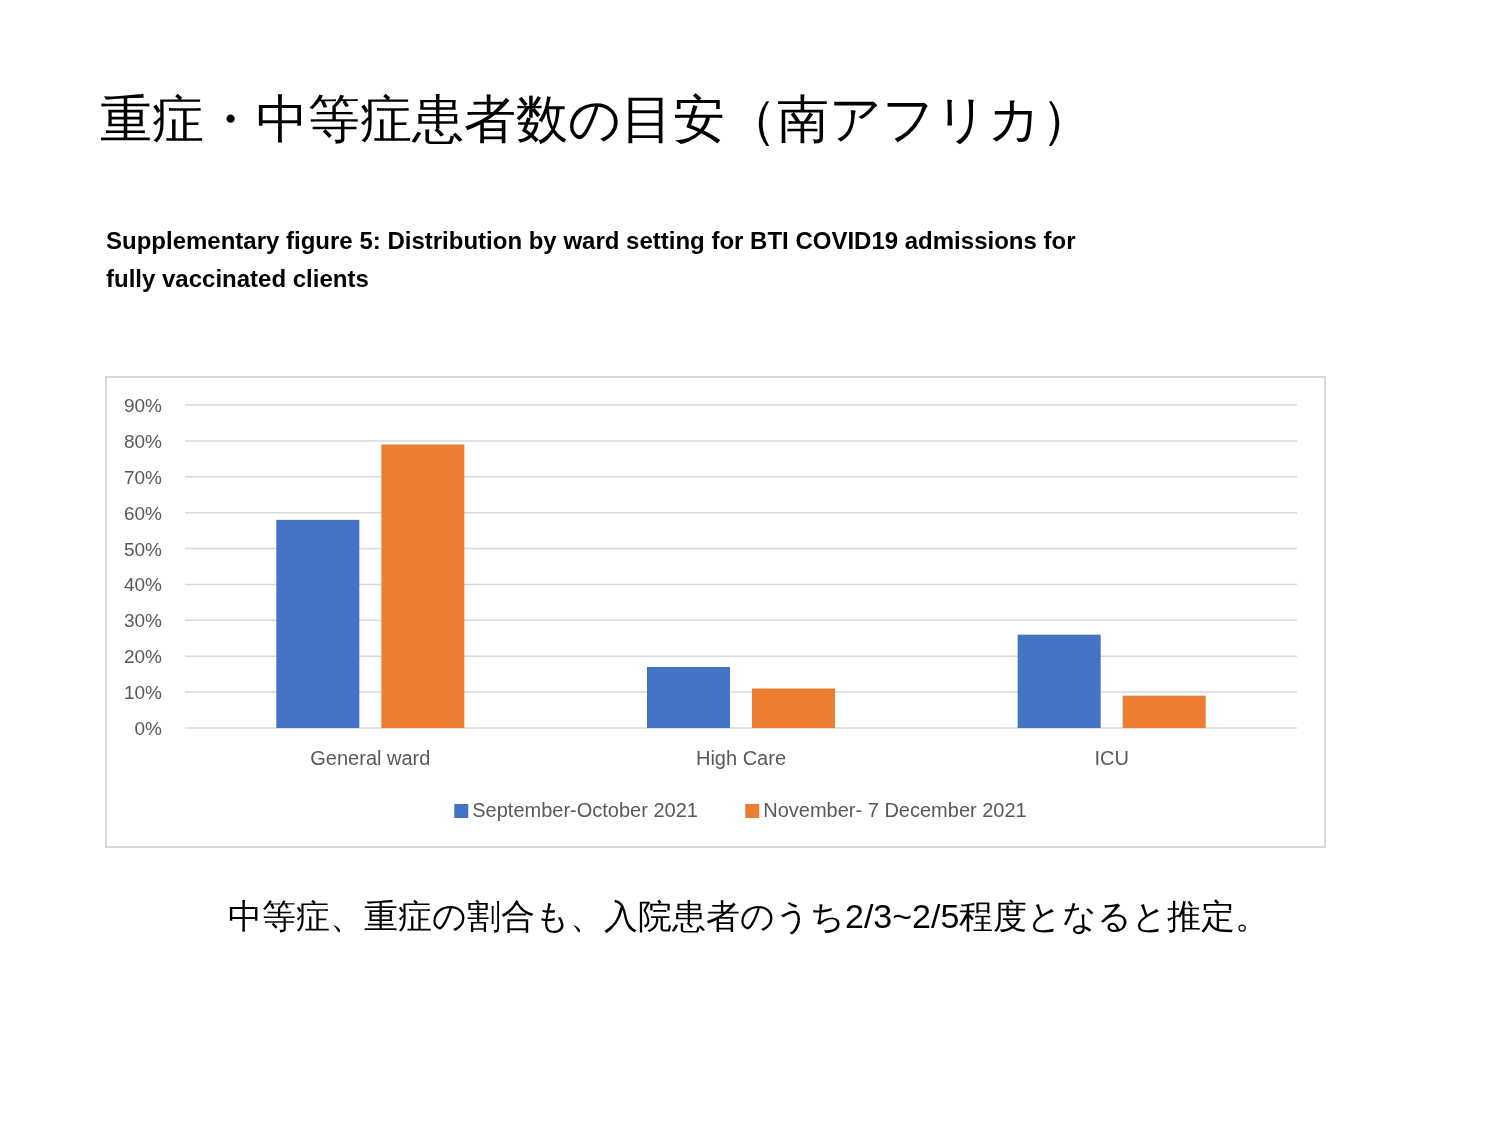  I want to click on y-tick-label: 80%, so click(143, 441).